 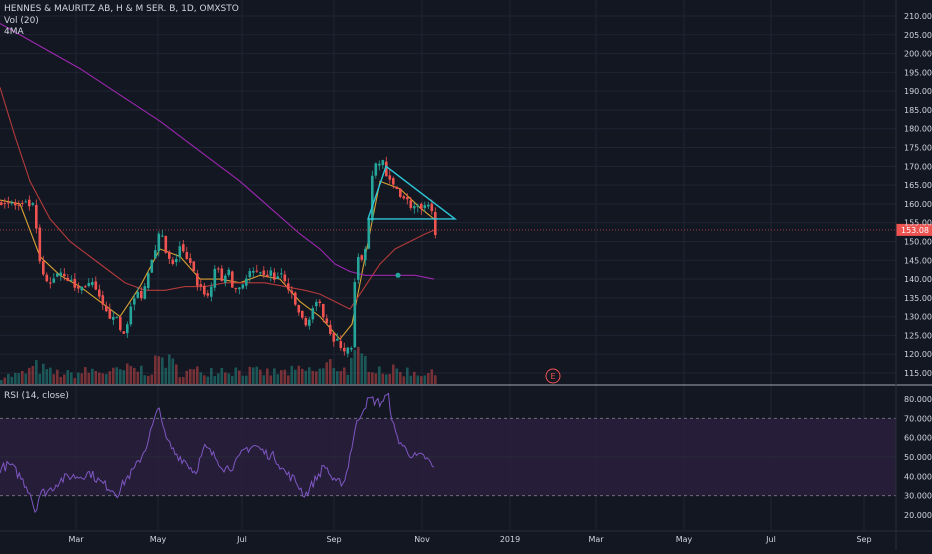 I want to click on rsi-tick-label: 80.0000, so click(x=918, y=399).